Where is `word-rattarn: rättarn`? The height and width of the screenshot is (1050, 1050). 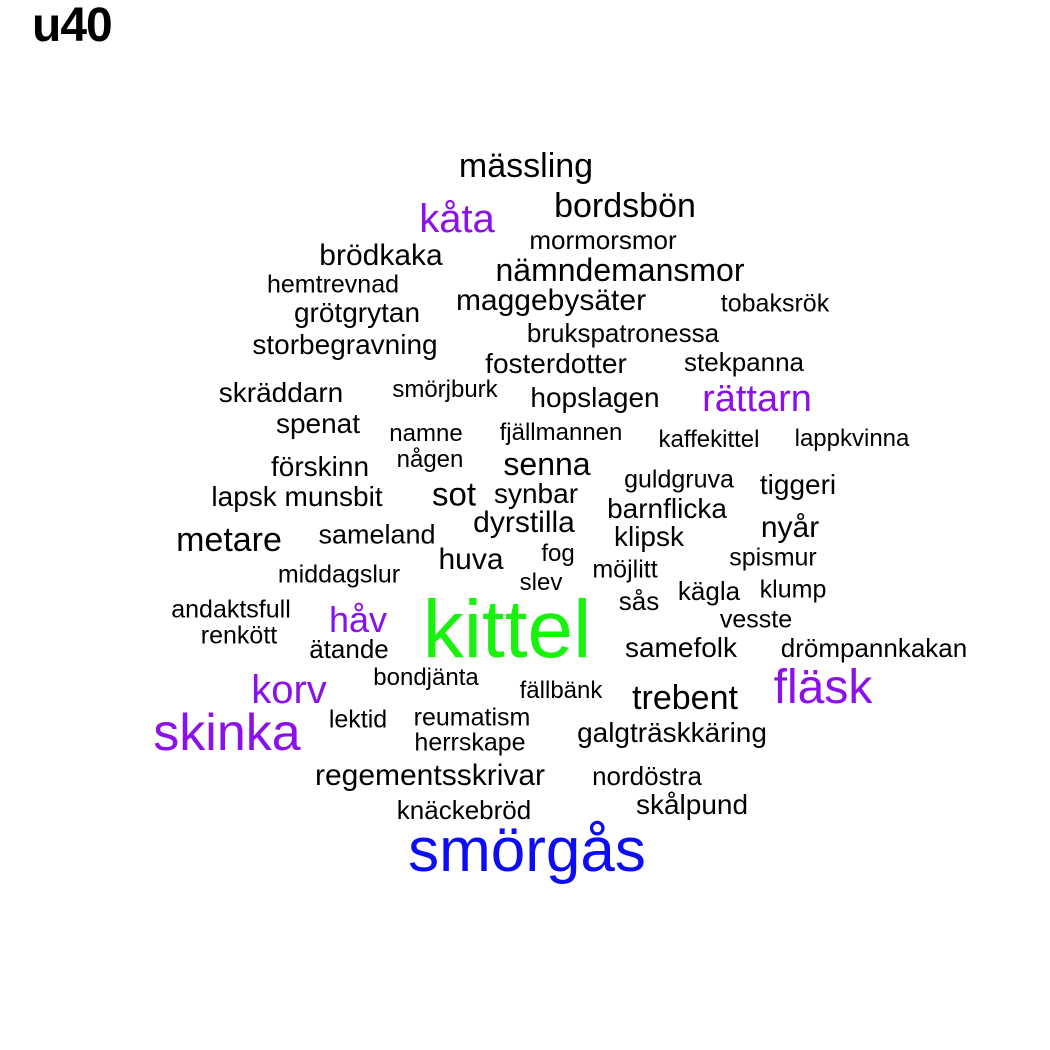
word-rattarn: rättarn is located at coordinates (757, 399).